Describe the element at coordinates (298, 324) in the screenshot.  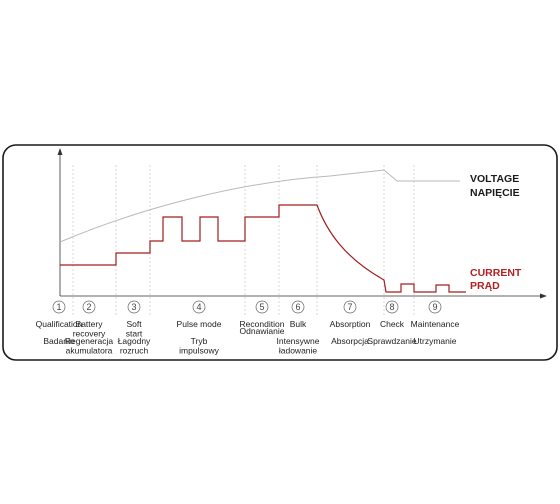
I see `stage-6-label-en: Bulk` at that location.